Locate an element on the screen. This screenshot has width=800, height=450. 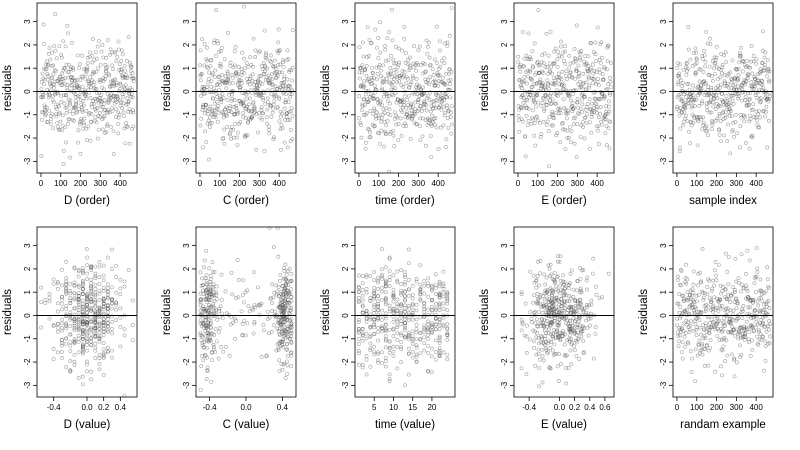
x-tick-label: 100 is located at coordinates (538, 183).